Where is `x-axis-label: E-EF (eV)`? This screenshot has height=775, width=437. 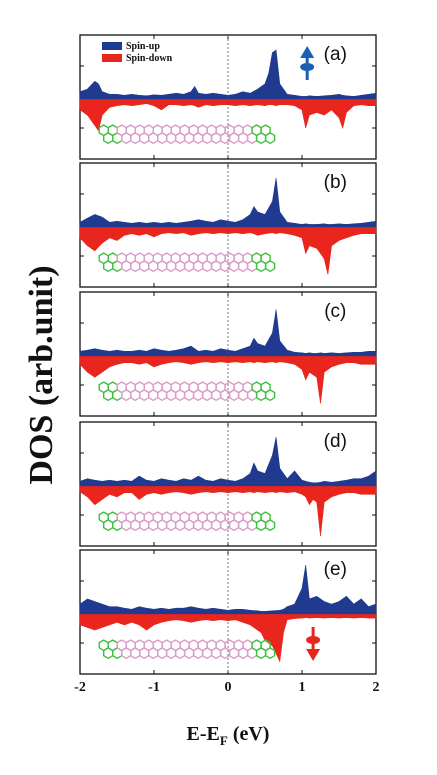 x-axis-label: E-EF (eV) is located at coordinates (228, 735).